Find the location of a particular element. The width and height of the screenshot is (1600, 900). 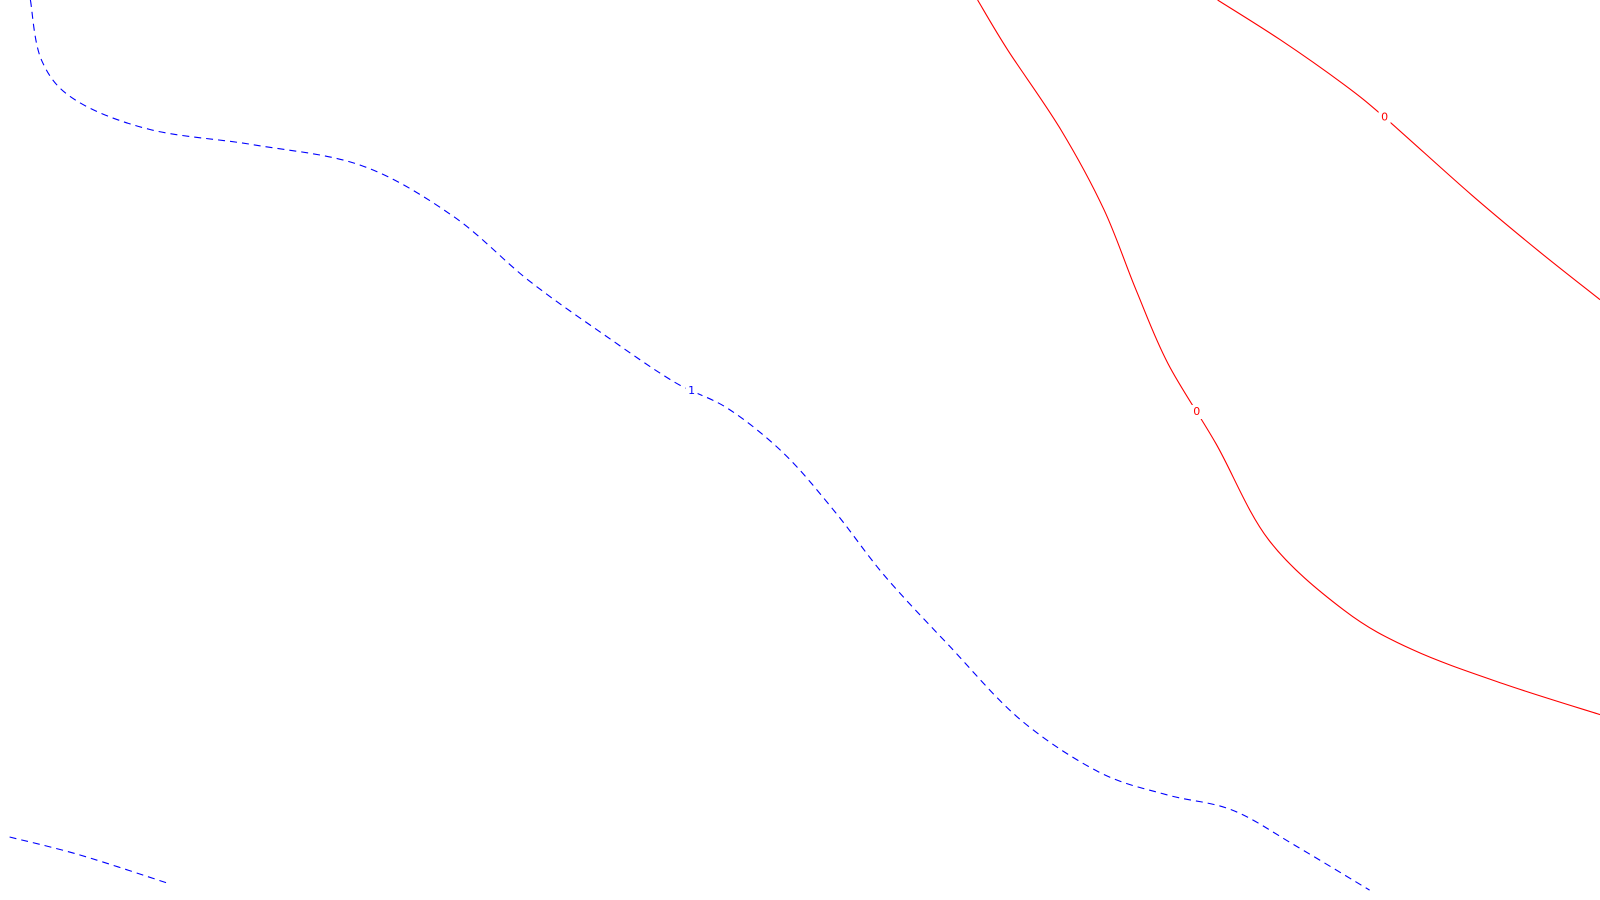

contour-label-0-0: 1 is located at coordinates (691, 390).